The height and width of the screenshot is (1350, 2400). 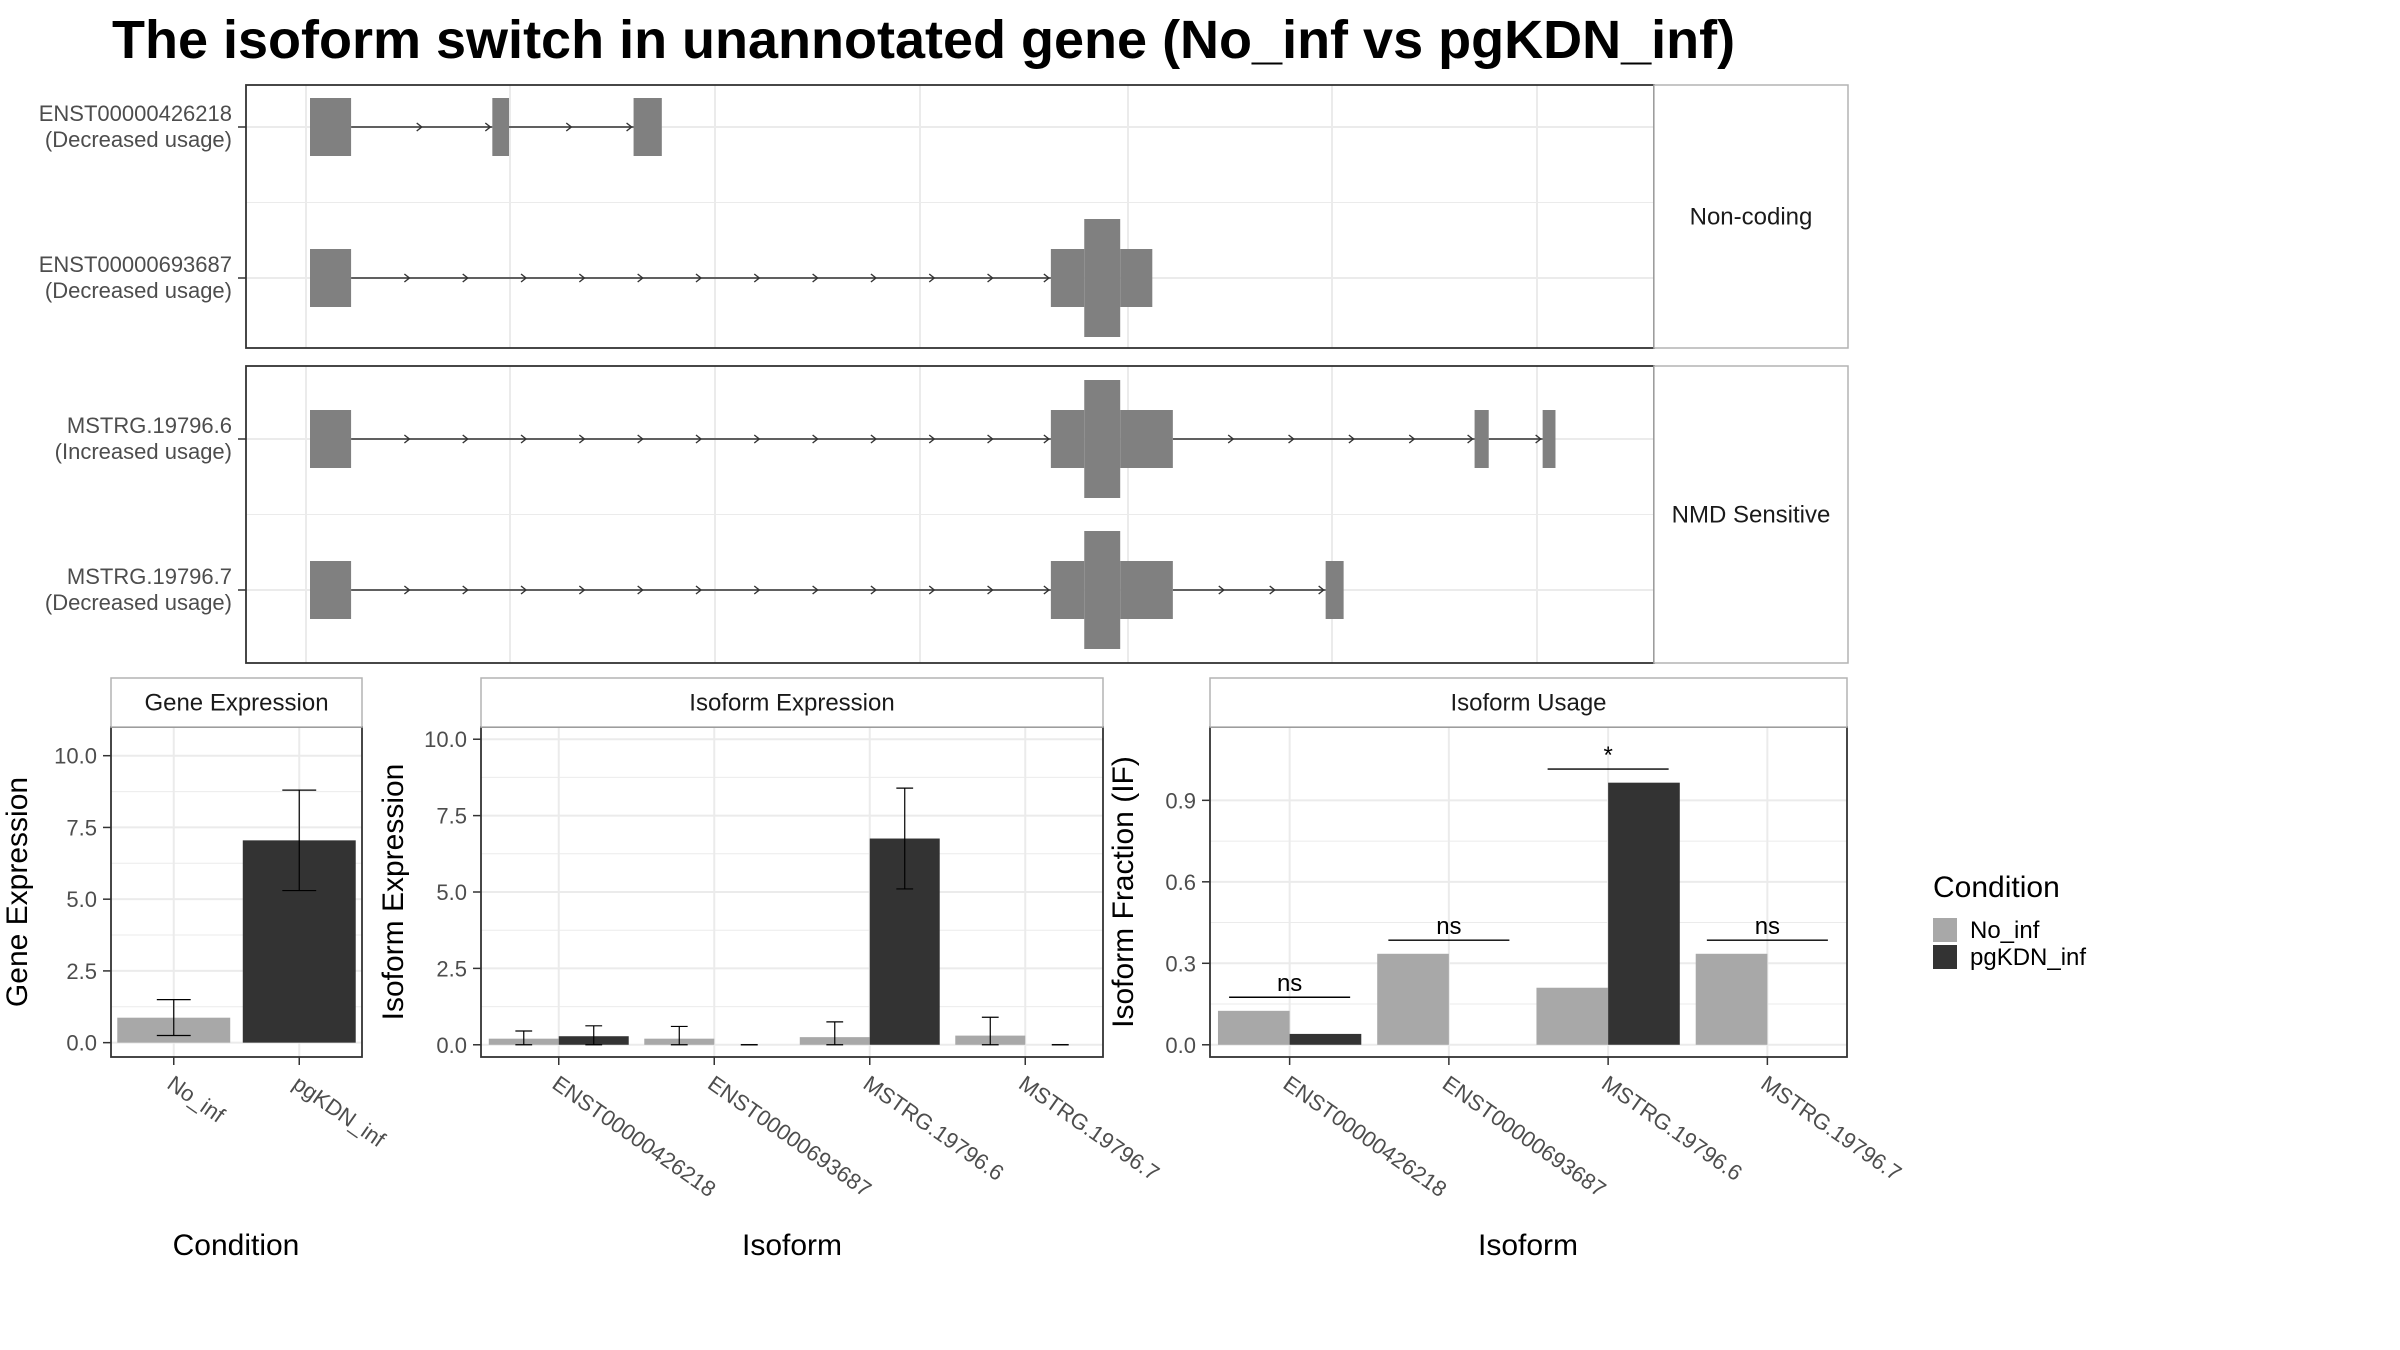 I want to click on bar-pgKDN_inf-MSTRG.19796.6, so click(x=1644, y=913).